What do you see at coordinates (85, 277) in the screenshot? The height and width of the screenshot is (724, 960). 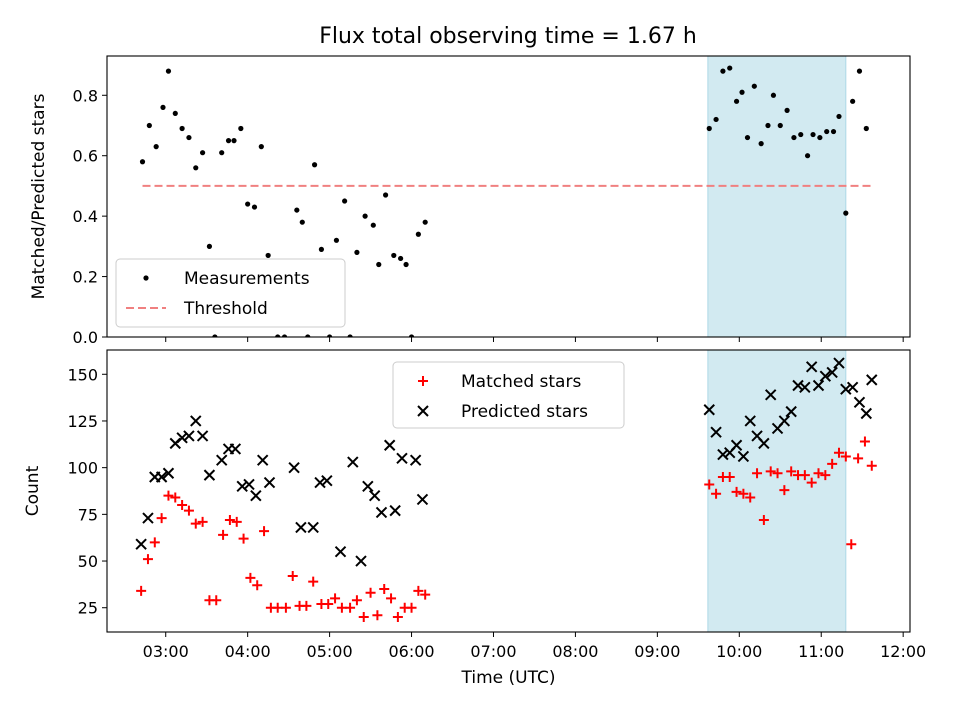 I see `y-tick-label-1: 0.2` at bounding box center [85, 277].